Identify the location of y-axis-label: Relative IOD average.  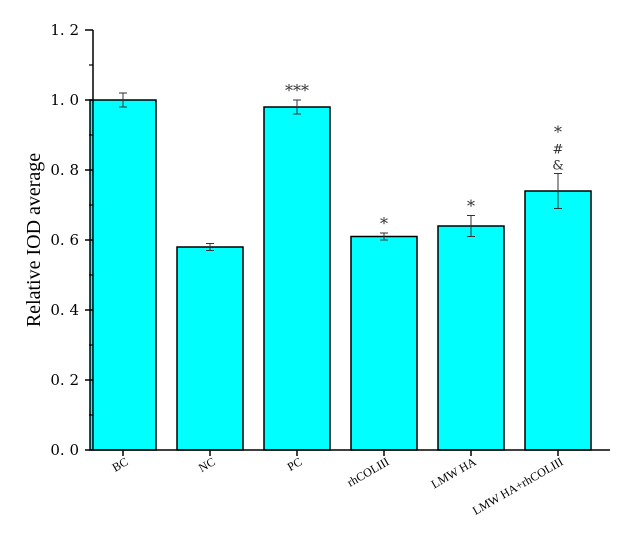
(34, 240).